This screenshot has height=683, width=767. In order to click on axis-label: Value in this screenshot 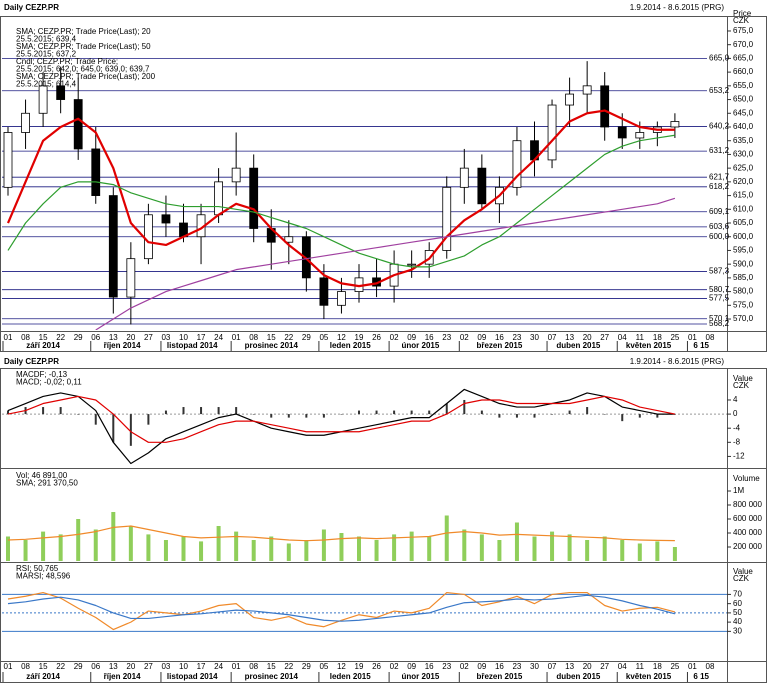, I will do `click(743, 571)`.